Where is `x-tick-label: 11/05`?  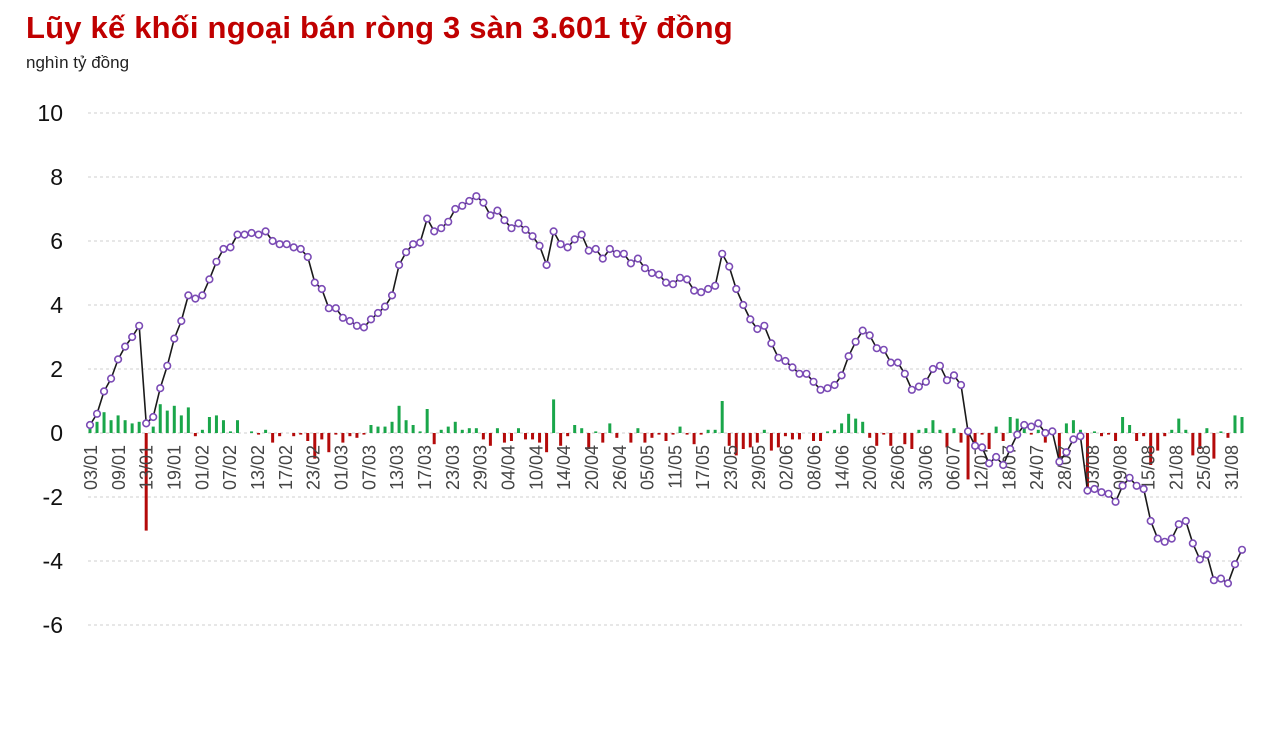 x-tick-label: 11/05 is located at coordinates (675, 467).